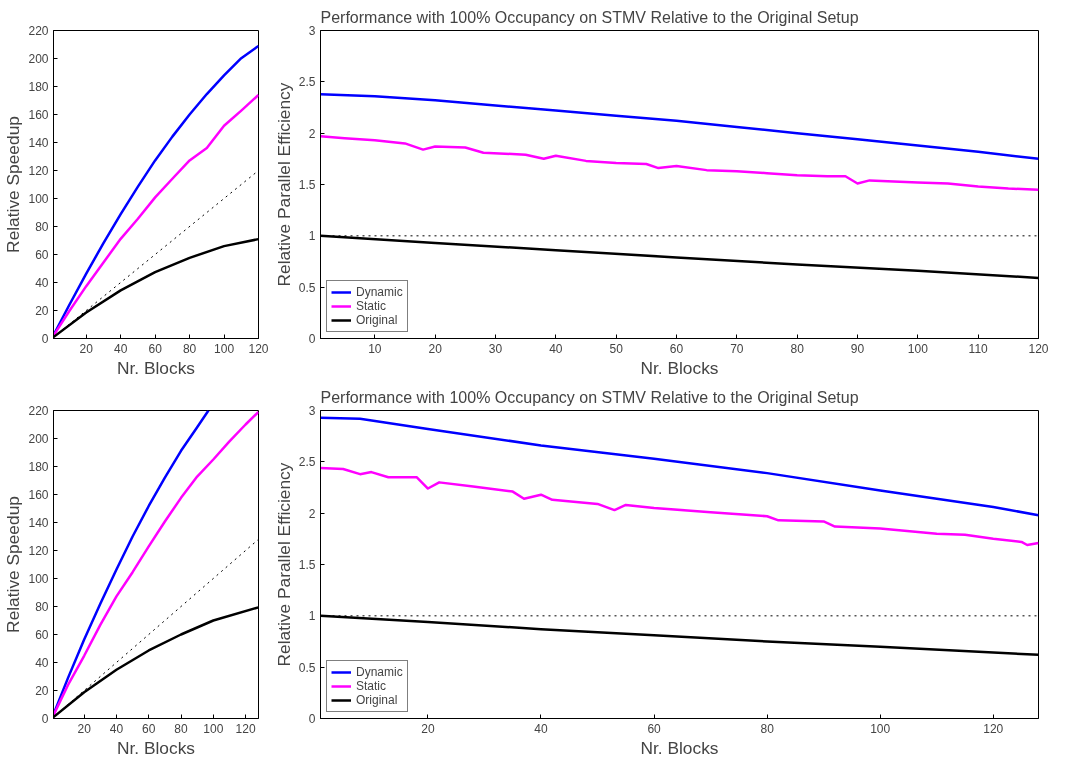  What do you see at coordinates (495, 348) in the screenshot?
I see `x-tick-label: 30` at bounding box center [495, 348].